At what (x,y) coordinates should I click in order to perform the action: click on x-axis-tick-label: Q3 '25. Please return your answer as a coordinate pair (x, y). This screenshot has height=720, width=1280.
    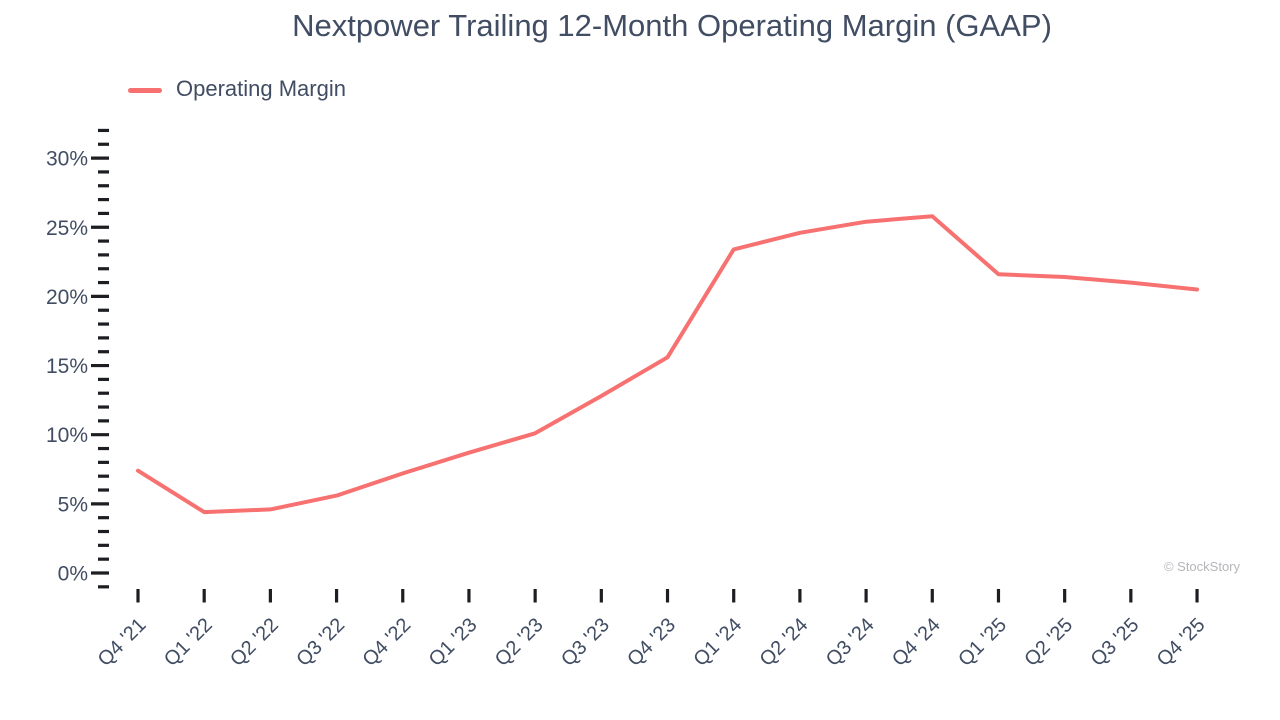
    Looking at the image, I should click on (1115, 642).